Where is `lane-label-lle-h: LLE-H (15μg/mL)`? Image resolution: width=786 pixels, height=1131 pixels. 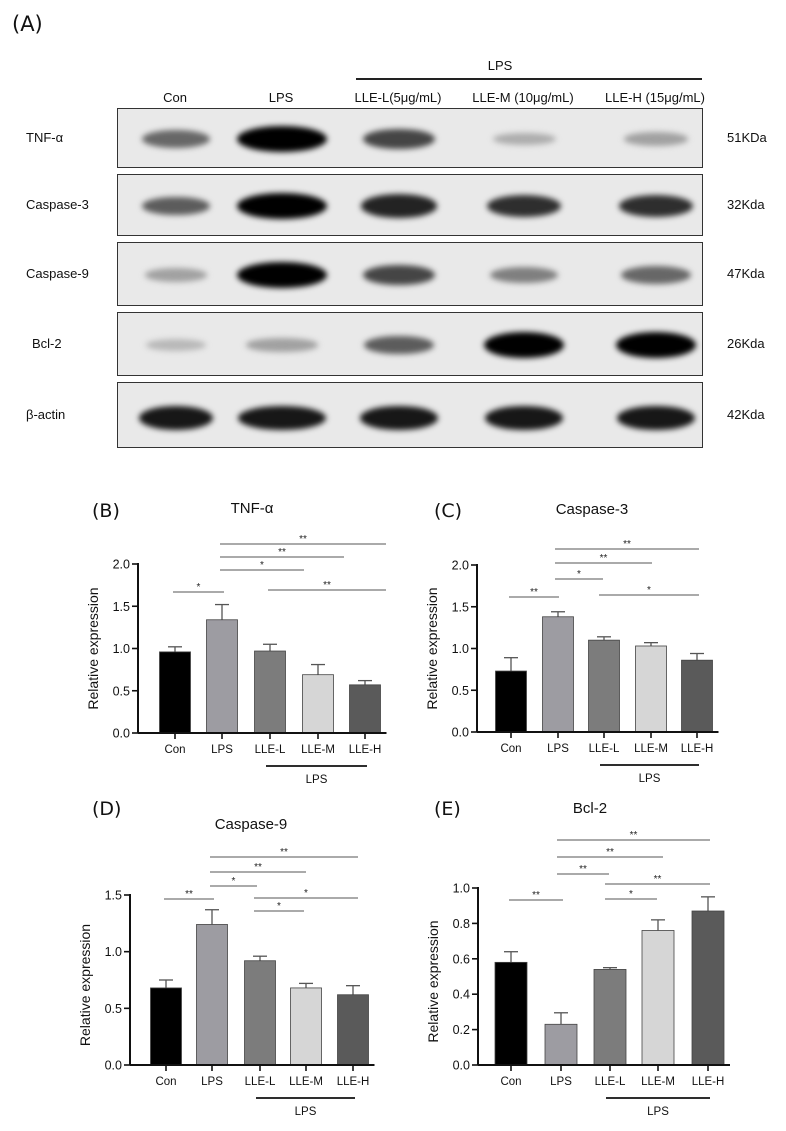
lane-label-lle-h: LLE-H (15μg/mL) is located at coordinates (655, 97).